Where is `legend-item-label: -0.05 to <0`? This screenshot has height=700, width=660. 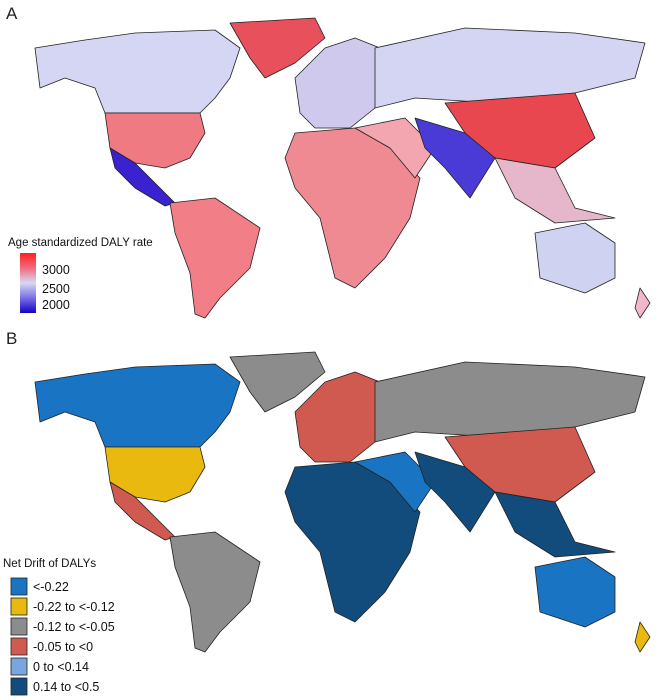
legend-item-label: -0.05 to <0 is located at coordinates (63, 647).